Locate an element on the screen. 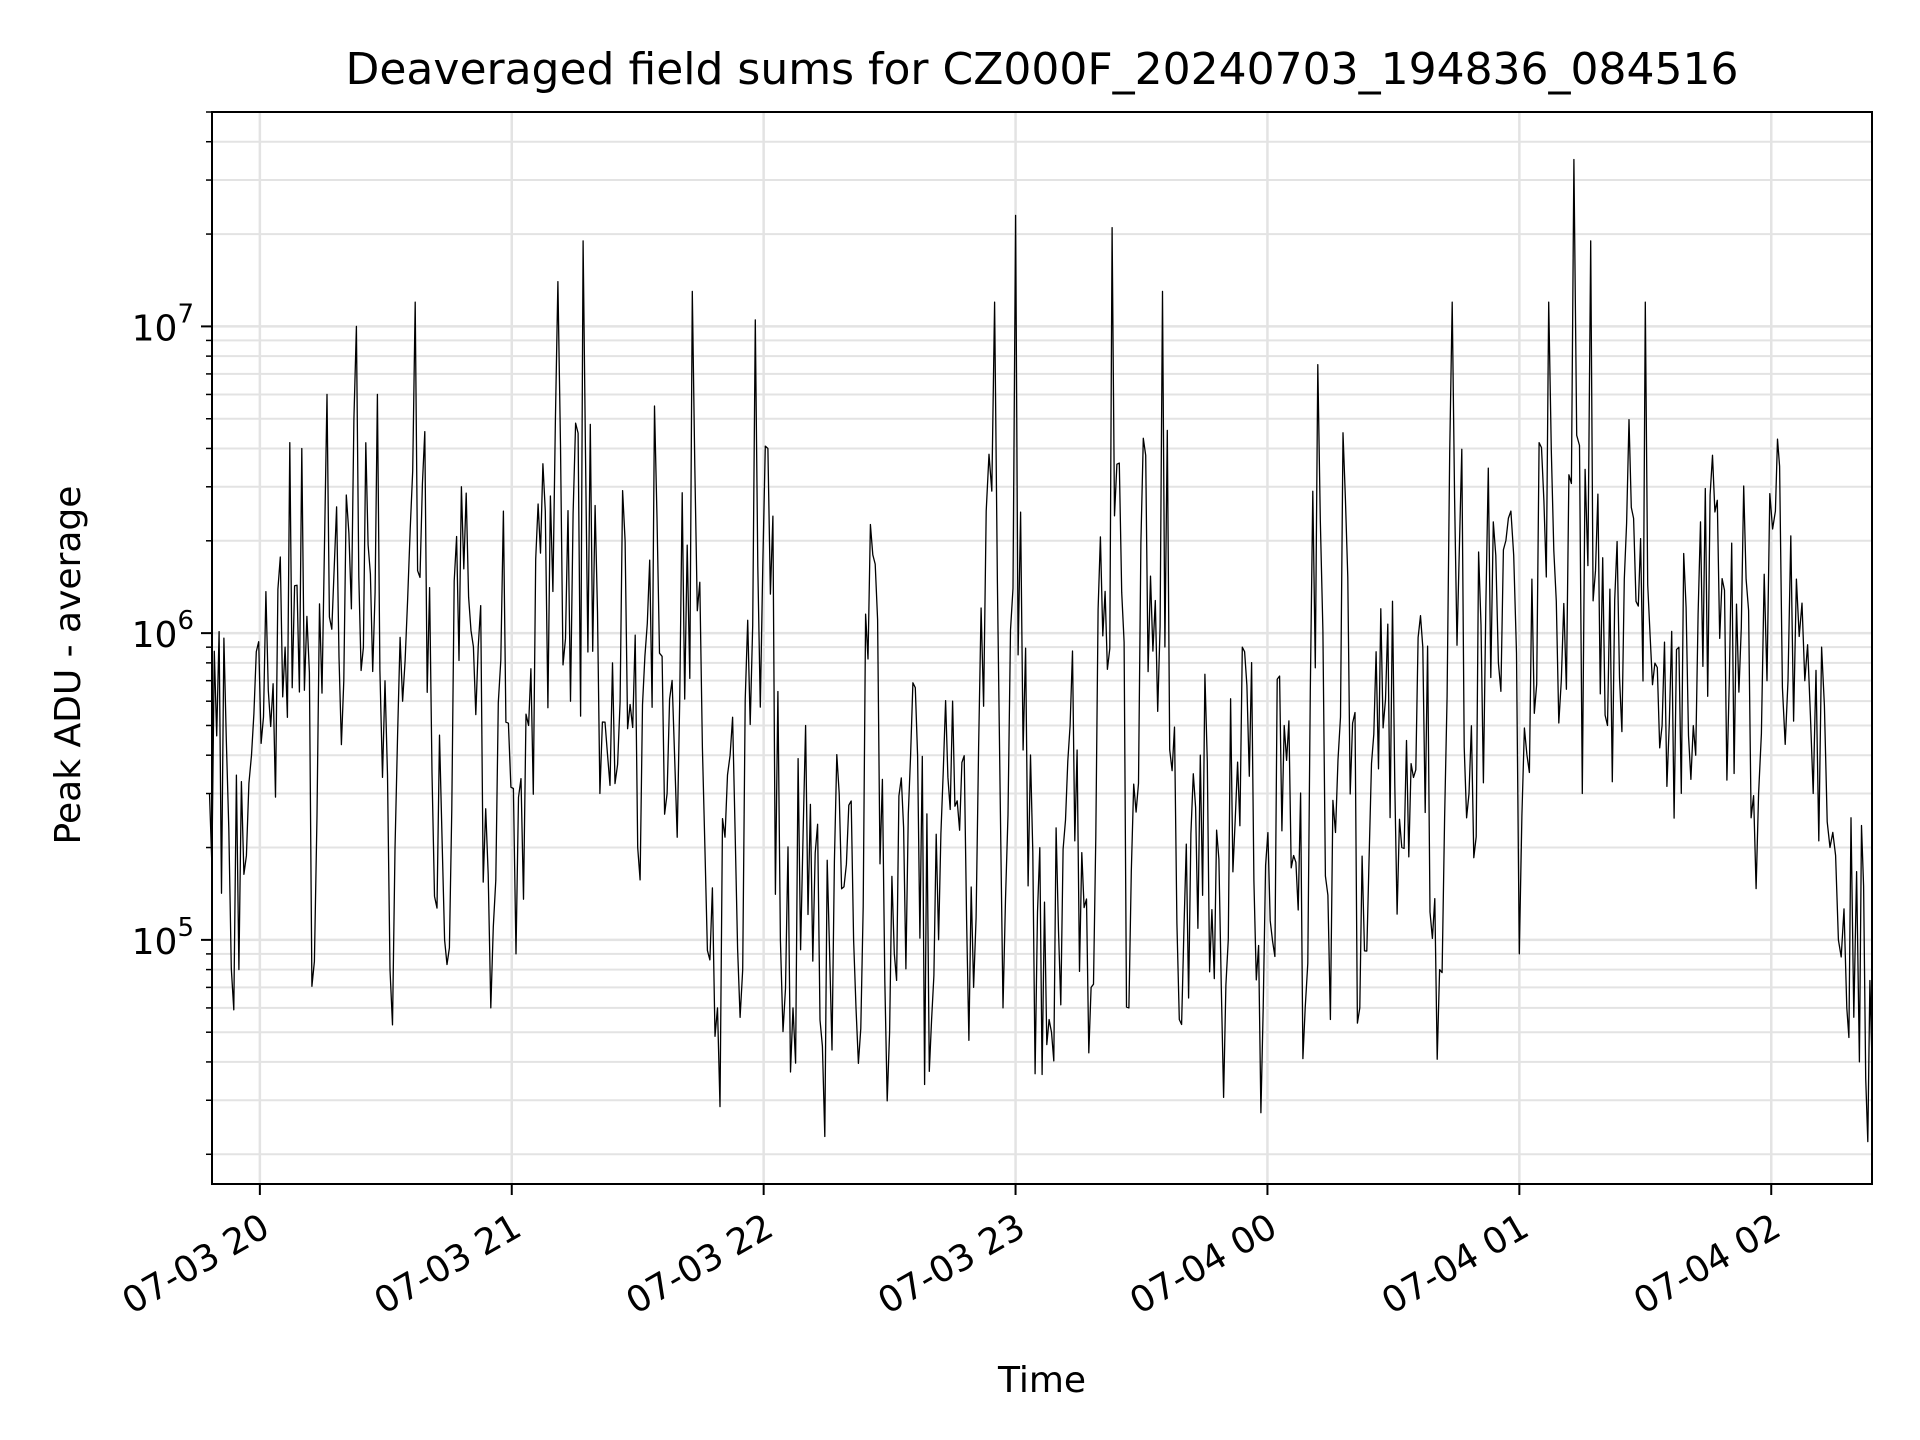 This screenshot has width=1920, height=1440. y-axis: 10⁵ 10⁶ 10⁷ is located at coordinates (172, 633).